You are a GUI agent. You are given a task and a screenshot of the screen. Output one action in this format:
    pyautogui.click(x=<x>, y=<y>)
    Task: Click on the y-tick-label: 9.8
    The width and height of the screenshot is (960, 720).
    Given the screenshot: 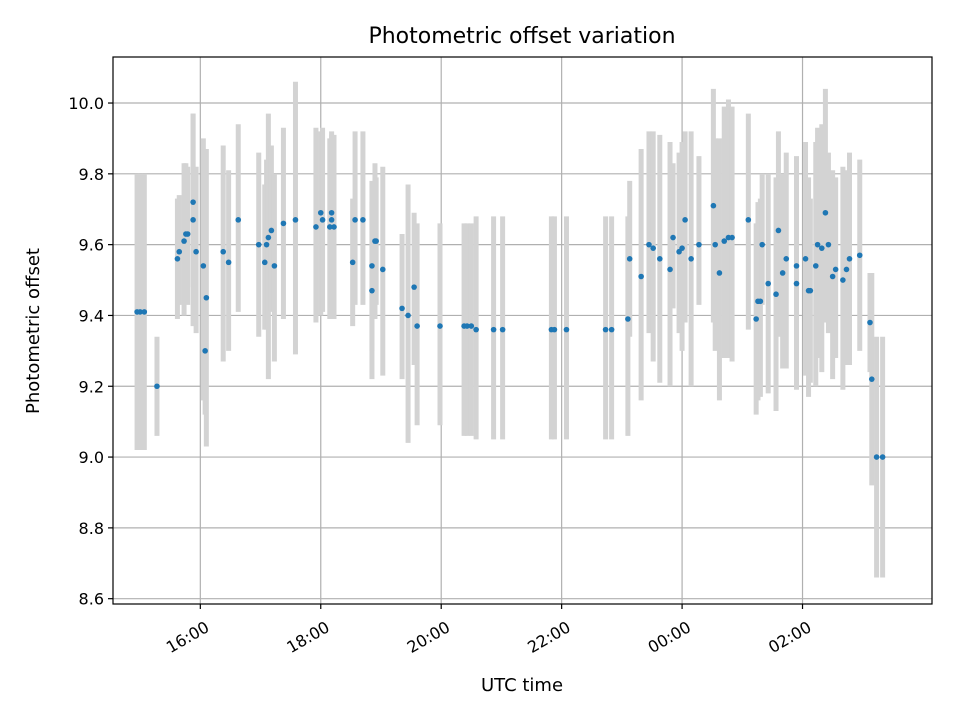 What is the action you would take?
    pyautogui.click(x=91, y=174)
    